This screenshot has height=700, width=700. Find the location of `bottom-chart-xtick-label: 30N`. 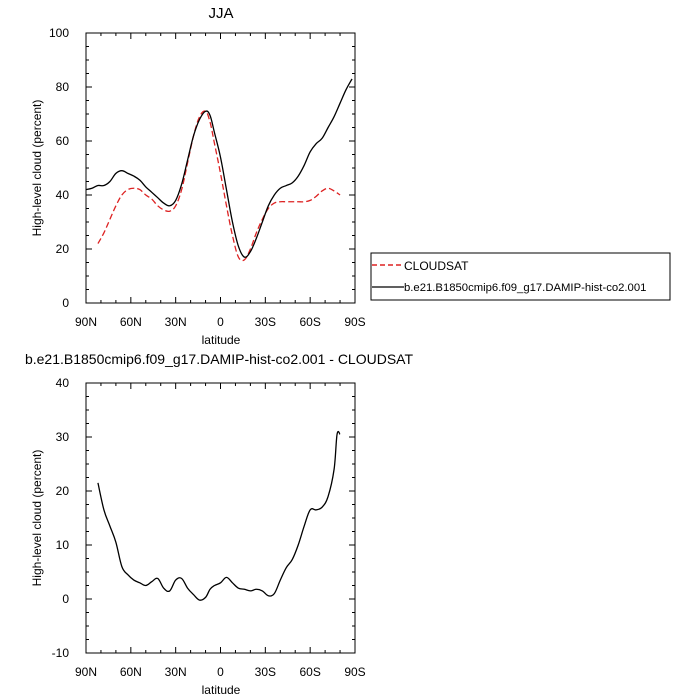

bottom-chart-xtick-label: 30N is located at coordinates (176, 672).